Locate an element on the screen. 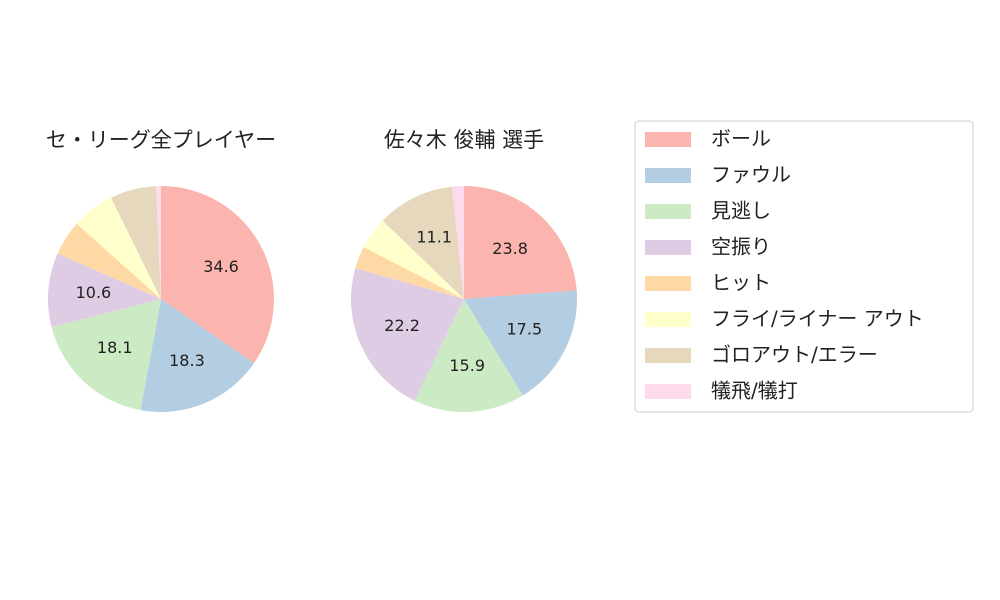 The height and width of the screenshot is (600, 1000). value-label: 11.1 is located at coordinates (434, 237).